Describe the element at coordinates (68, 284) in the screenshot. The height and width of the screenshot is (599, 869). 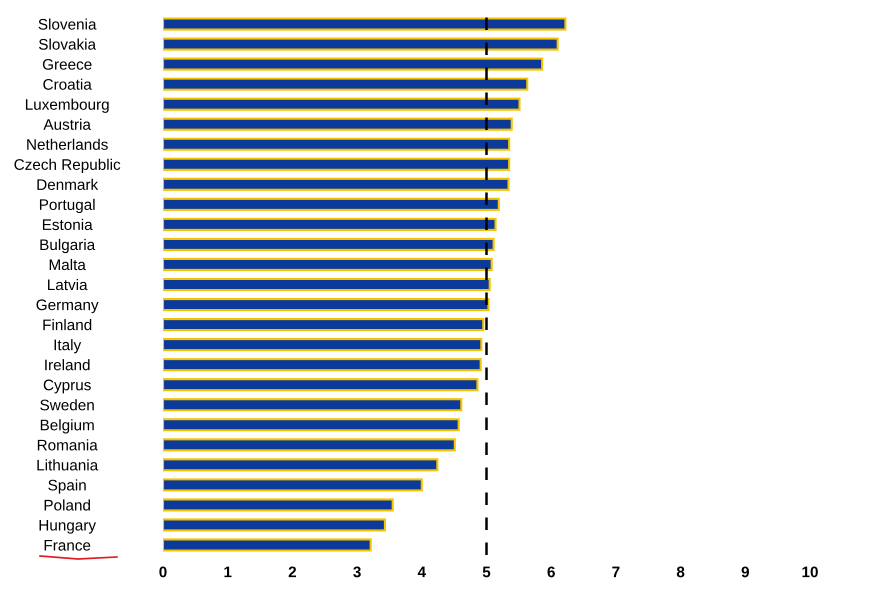
I see `y-tick-label: Latvia` at that location.